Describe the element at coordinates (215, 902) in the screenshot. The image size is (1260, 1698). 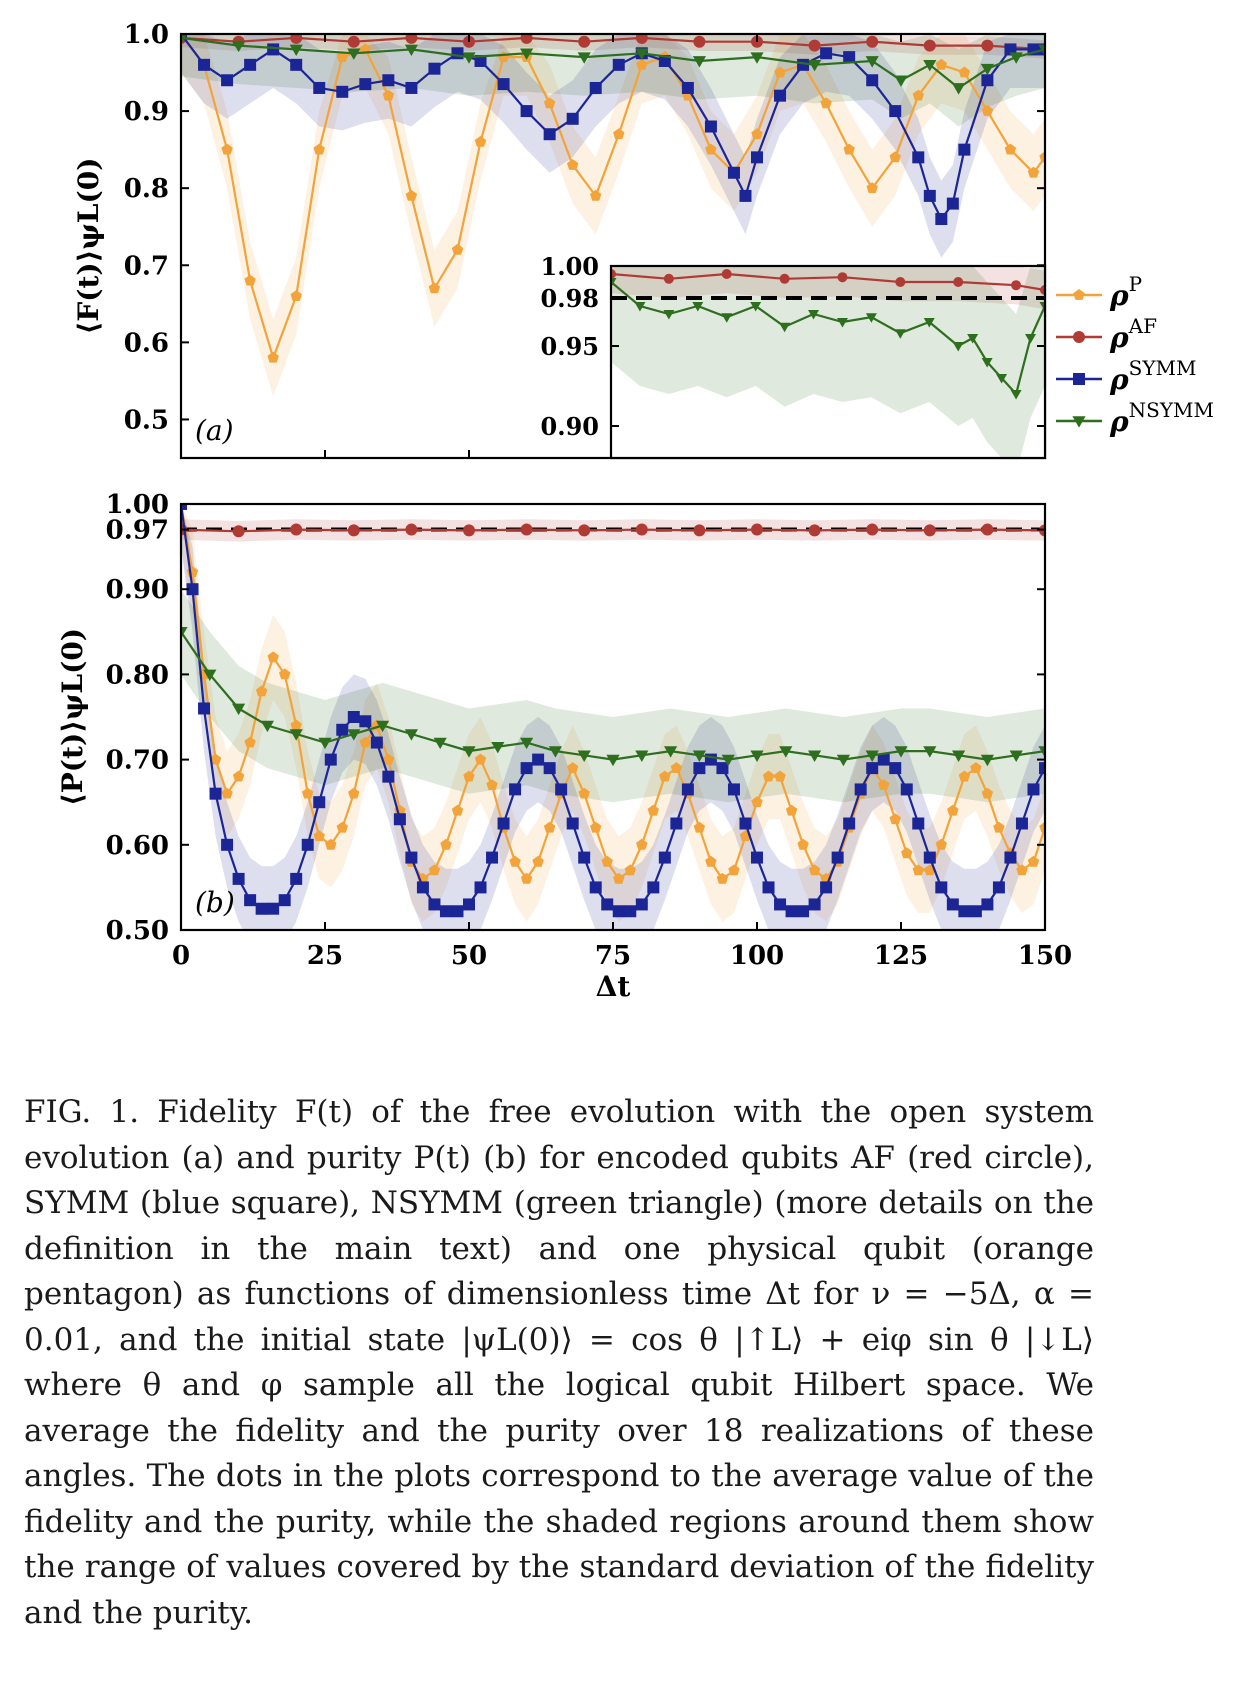
I see `panel-label: (b)` at that location.